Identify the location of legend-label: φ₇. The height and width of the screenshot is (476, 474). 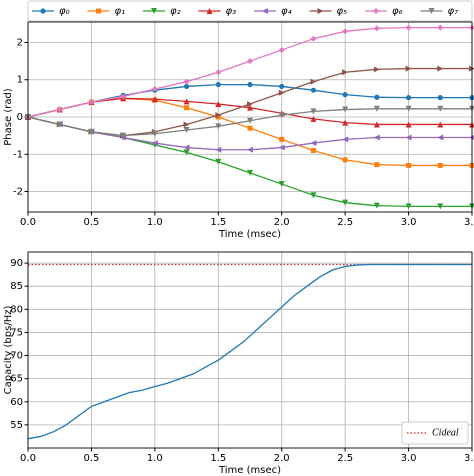
(453, 11).